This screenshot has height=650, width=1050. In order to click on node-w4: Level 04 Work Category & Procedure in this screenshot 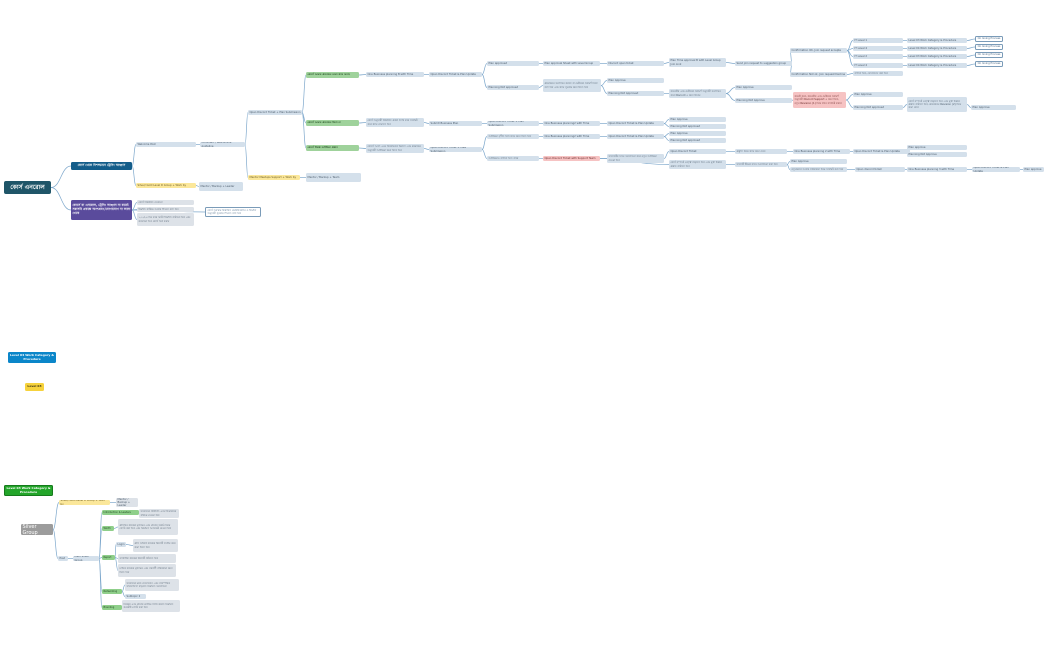, I will do `click(937, 65)`.